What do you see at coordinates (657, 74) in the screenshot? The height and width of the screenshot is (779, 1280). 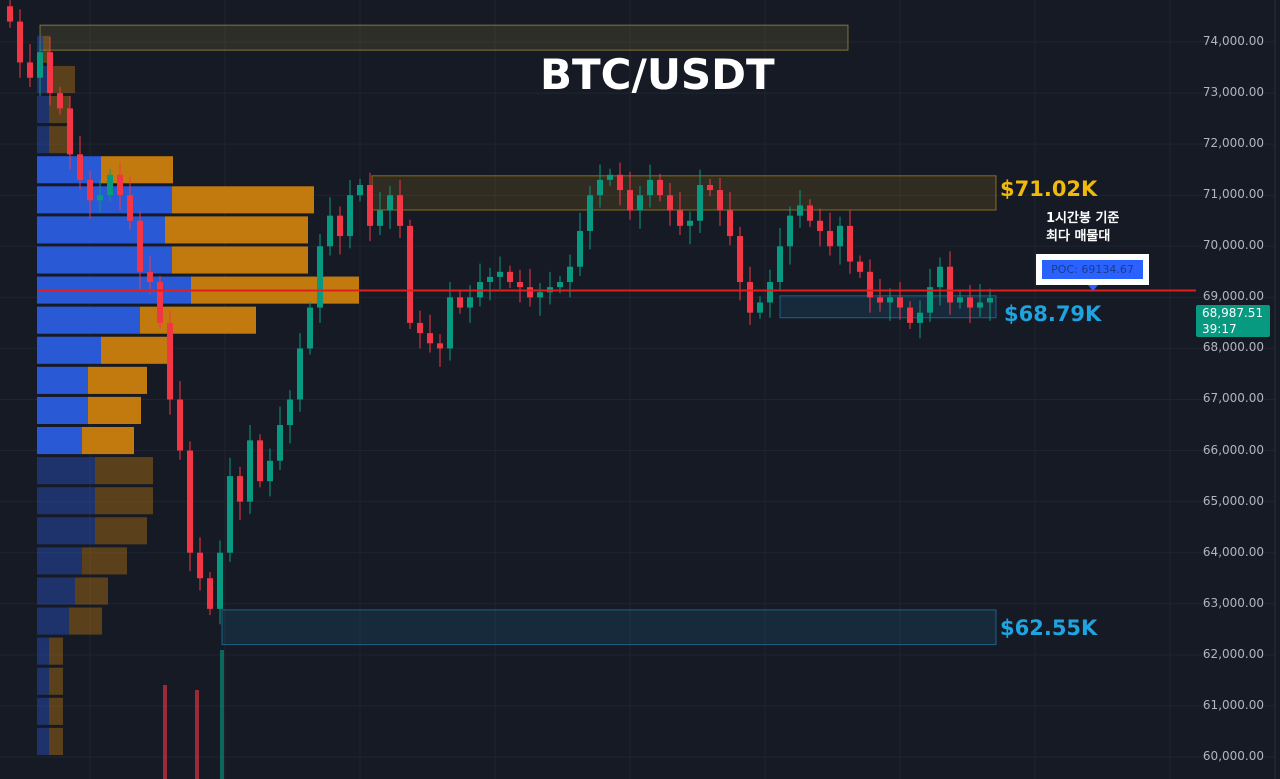 I see `chart-title: BTC/USDT` at bounding box center [657, 74].